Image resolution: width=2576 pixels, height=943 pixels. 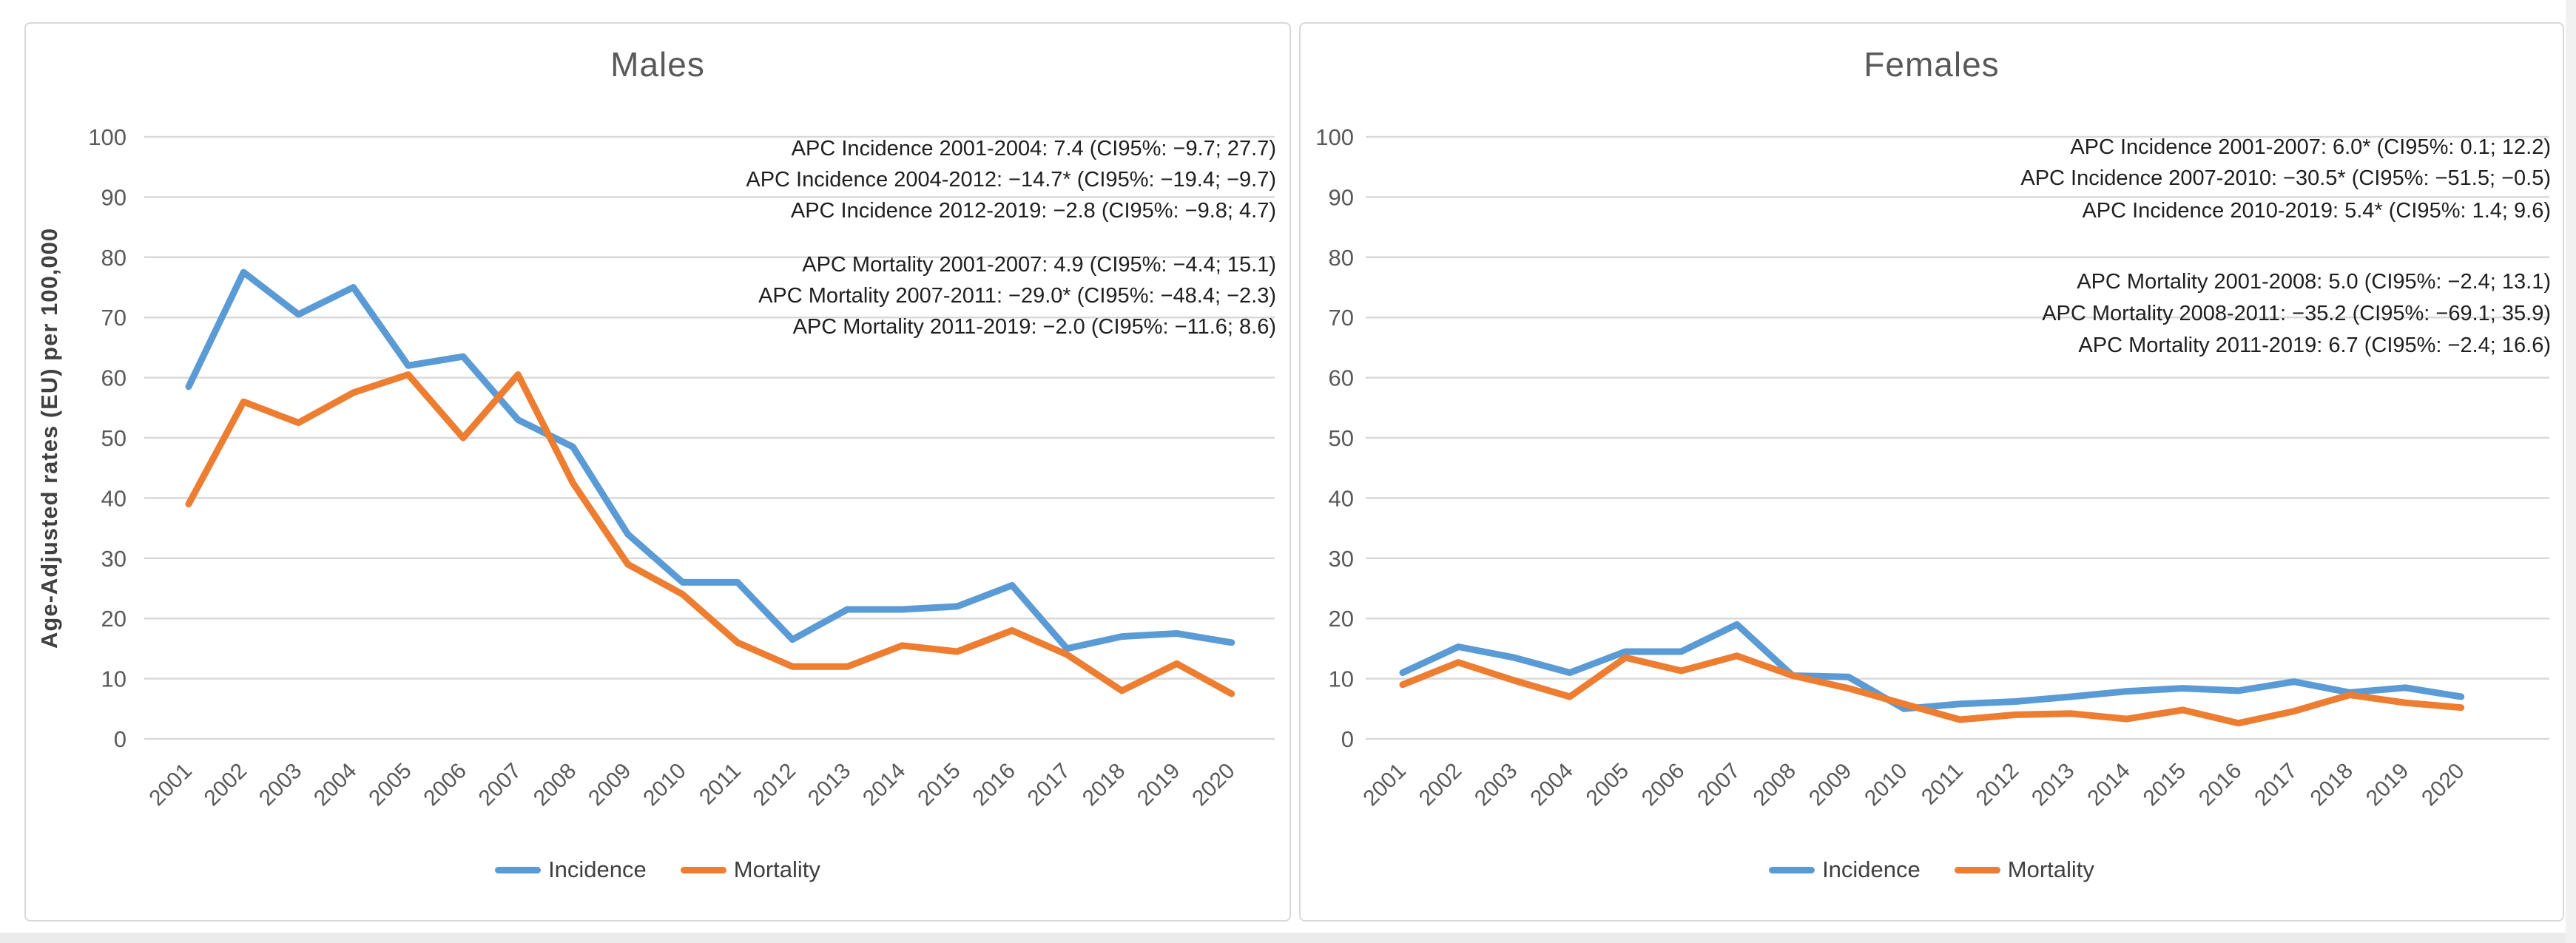 I want to click on females-chart-title: Females, so click(x=1932, y=64).